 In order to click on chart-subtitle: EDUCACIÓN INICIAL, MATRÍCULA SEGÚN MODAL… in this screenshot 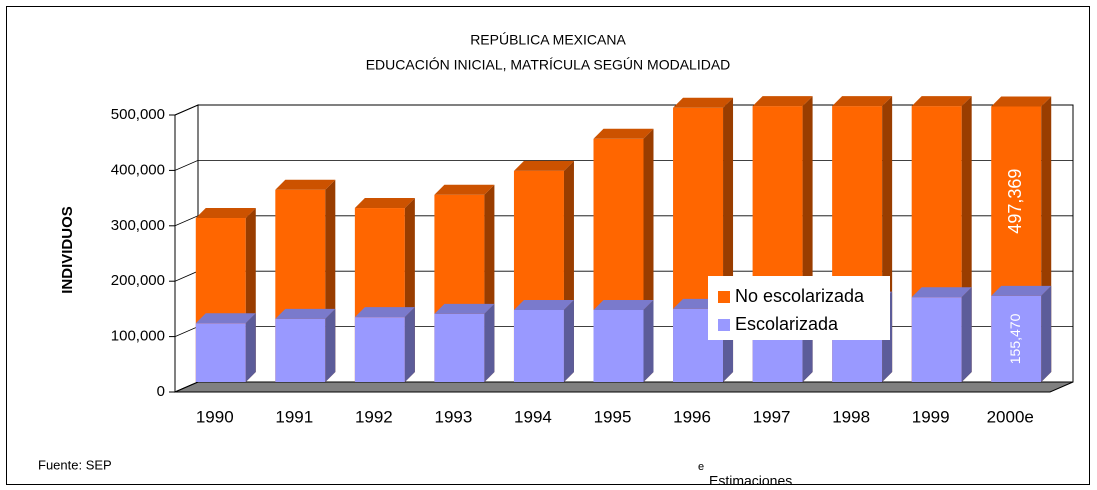, I will do `click(548, 65)`.